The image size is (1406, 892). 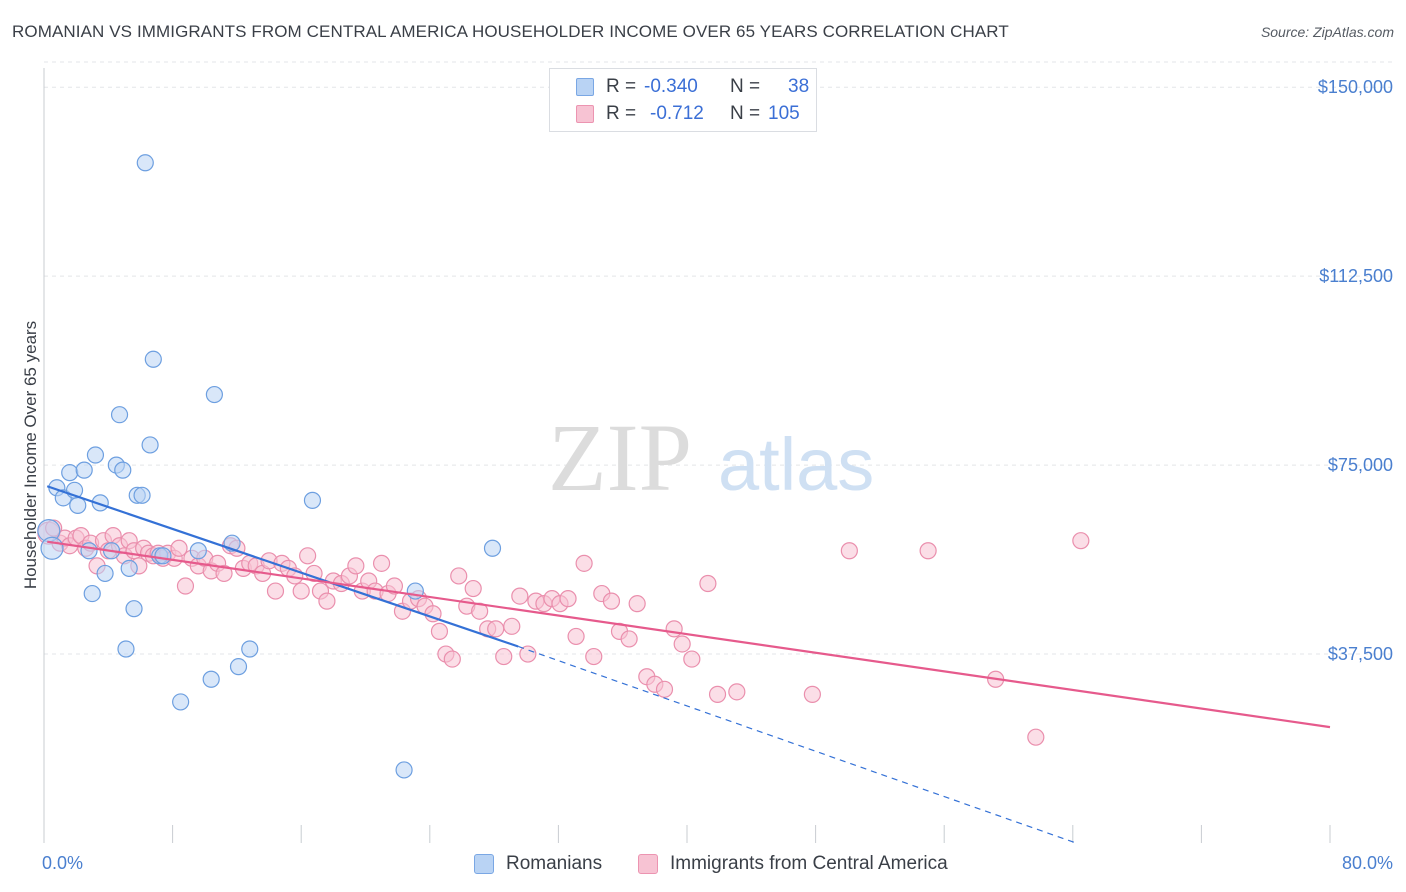 I want to click on y-axis-label: Householder Income Over 65 years, so click(x=30, y=455).